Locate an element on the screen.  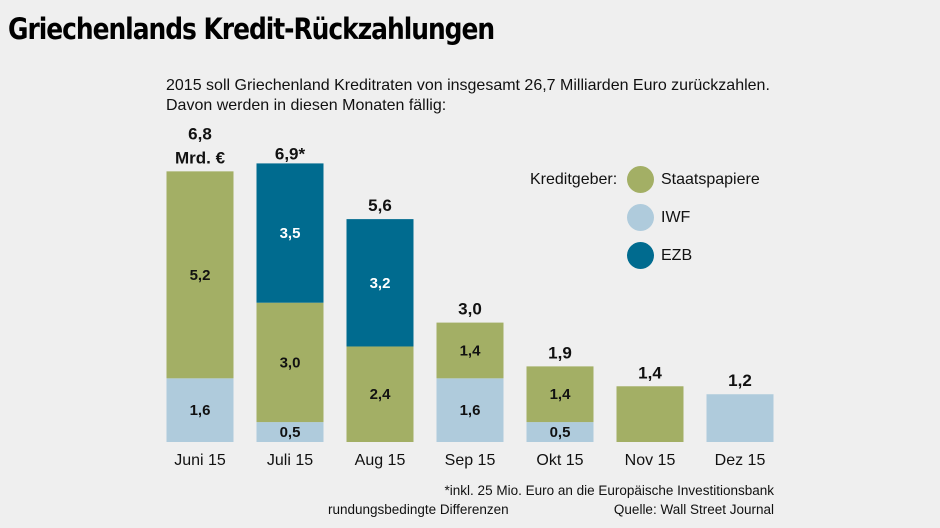
legend-item-iwf: IWF is located at coordinates (658, 217).